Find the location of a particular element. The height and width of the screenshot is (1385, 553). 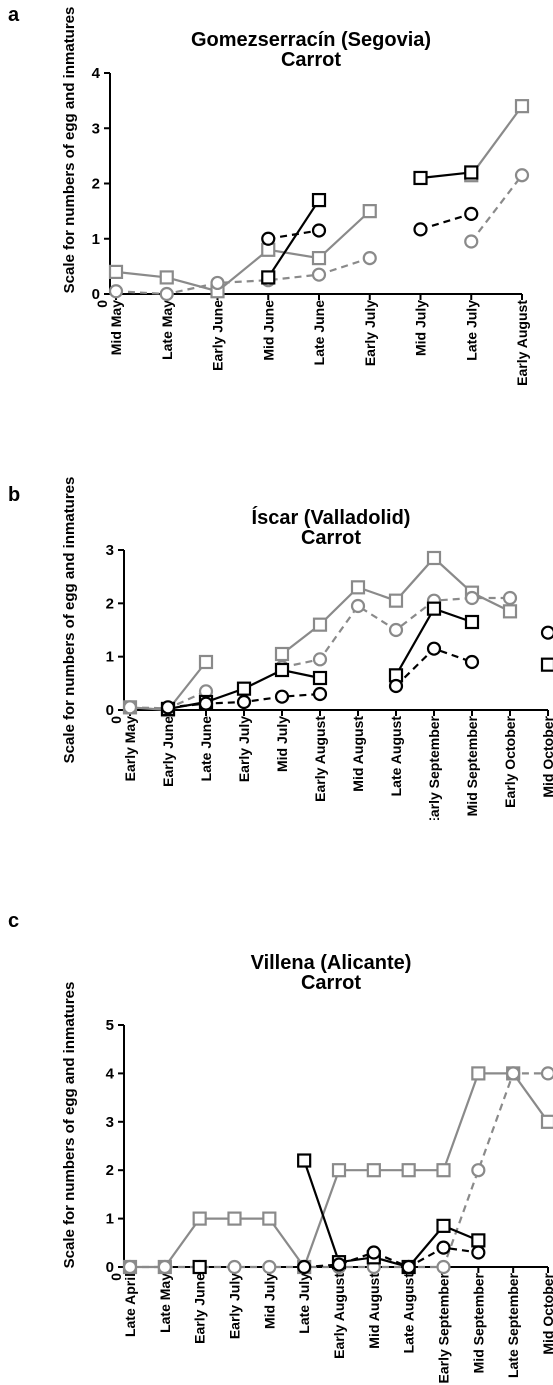

x-tick-label: Late May is located at coordinates (165, 1303).